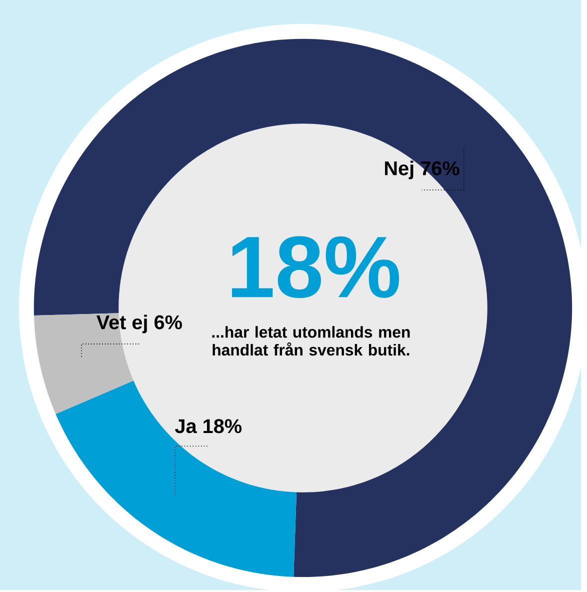 This screenshot has width=587, height=592. What do you see at coordinates (316, 267) in the screenshot?
I see `text: 18%` at bounding box center [316, 267].